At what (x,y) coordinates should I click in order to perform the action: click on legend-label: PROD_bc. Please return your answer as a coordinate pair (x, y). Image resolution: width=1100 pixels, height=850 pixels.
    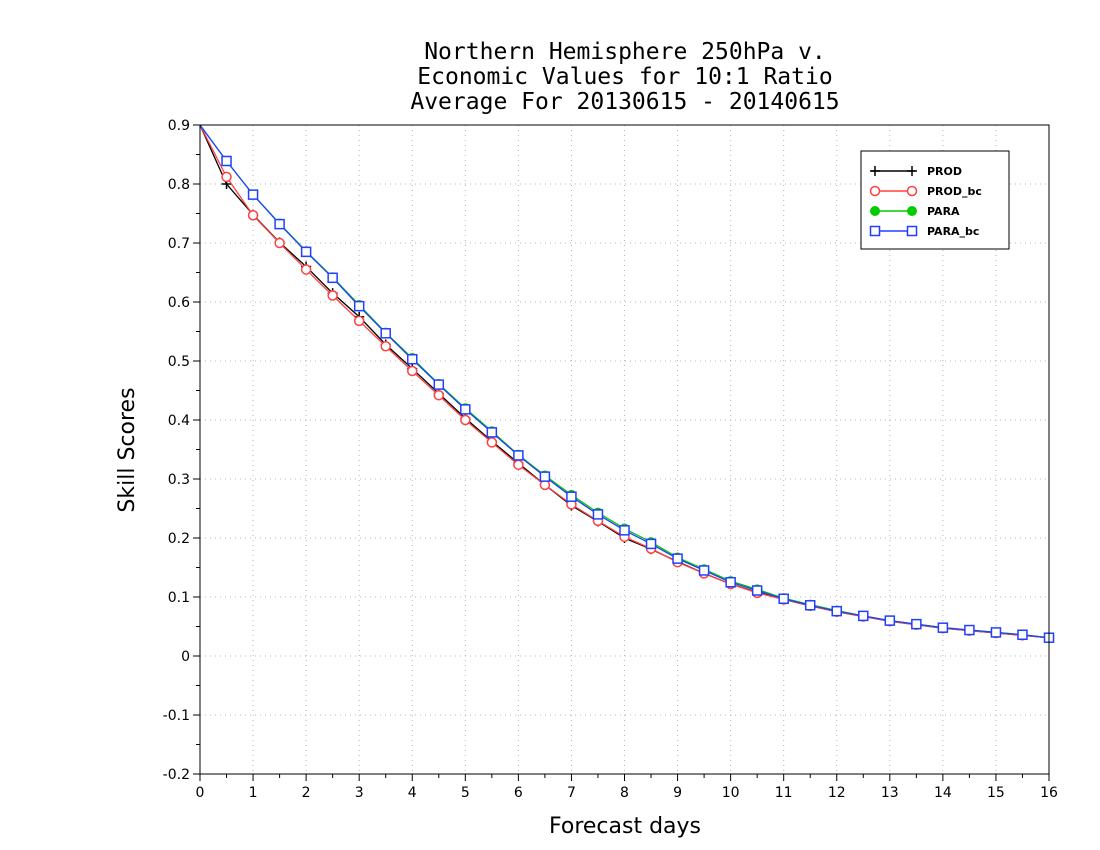
    Looking at the image, I should click on (954, 191).